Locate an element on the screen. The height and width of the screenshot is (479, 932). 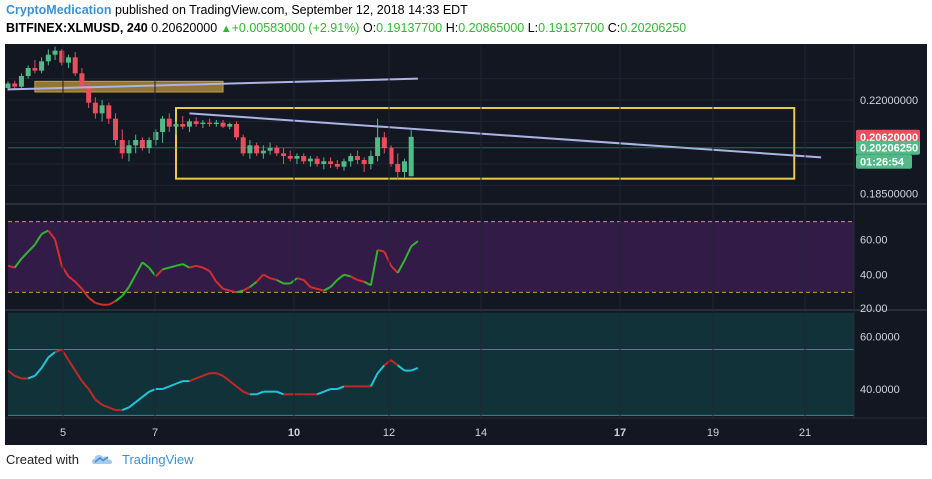
created-with-text: Created with is located at coordinates (42, 459).